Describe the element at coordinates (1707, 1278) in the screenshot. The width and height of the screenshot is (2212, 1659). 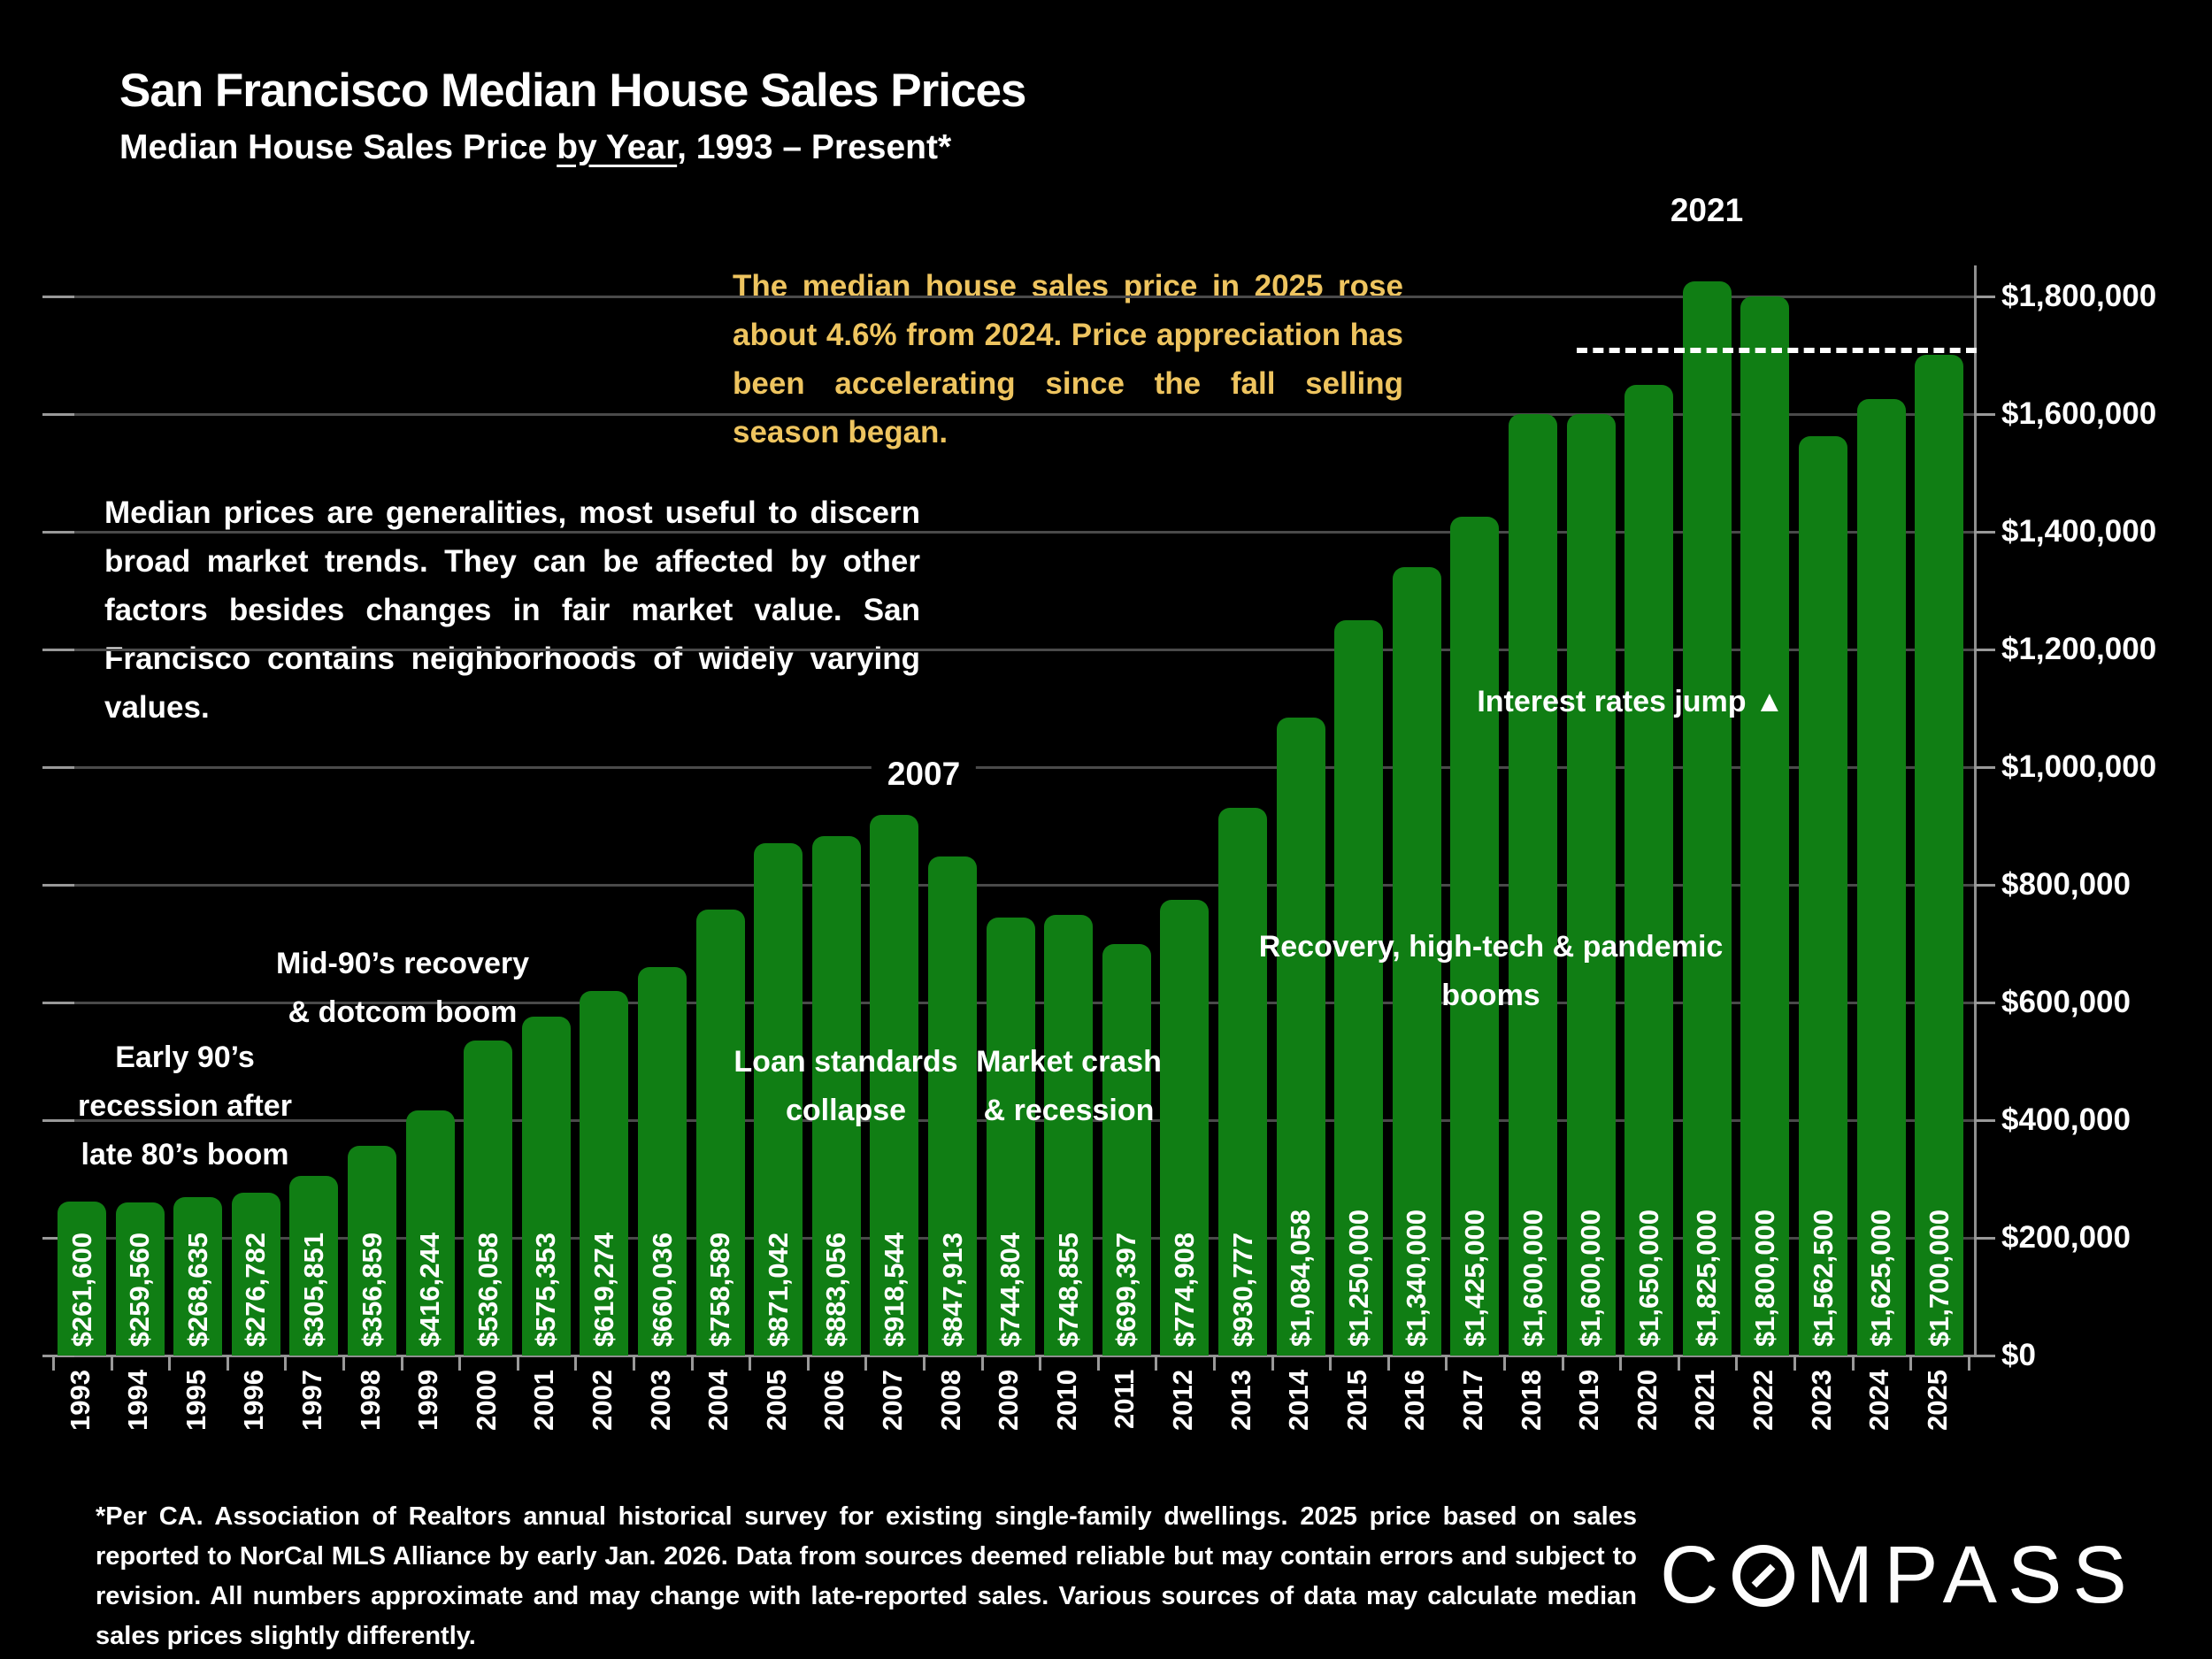
I see `bar-value-label: $1,825,000` at that location.